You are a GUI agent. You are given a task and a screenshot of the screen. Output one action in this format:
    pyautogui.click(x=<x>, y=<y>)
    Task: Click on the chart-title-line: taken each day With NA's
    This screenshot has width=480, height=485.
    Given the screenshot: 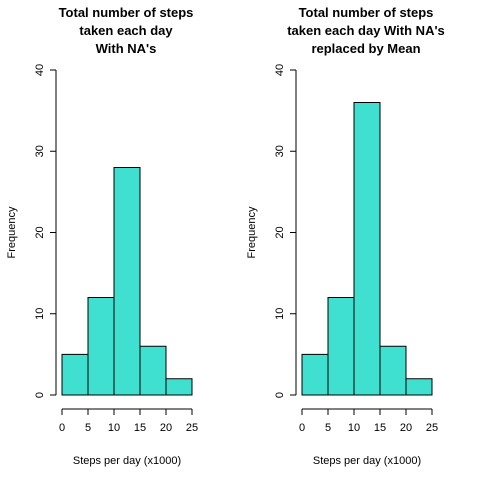 What is the action you would take?
    pyautogui.click(x=366, y=30)
    